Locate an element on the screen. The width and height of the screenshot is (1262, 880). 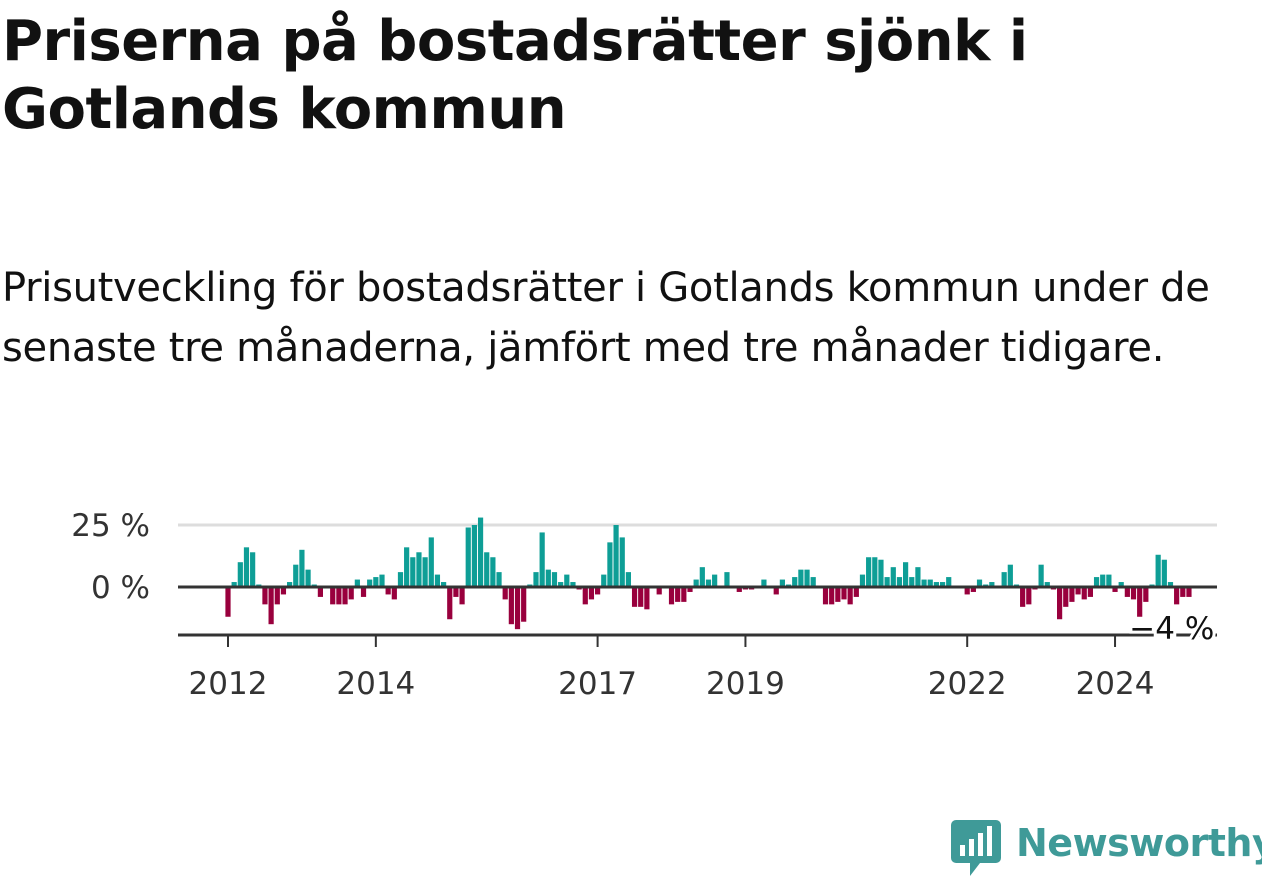
logo-text: Newsworthy is located at coordinates (1139, 843).